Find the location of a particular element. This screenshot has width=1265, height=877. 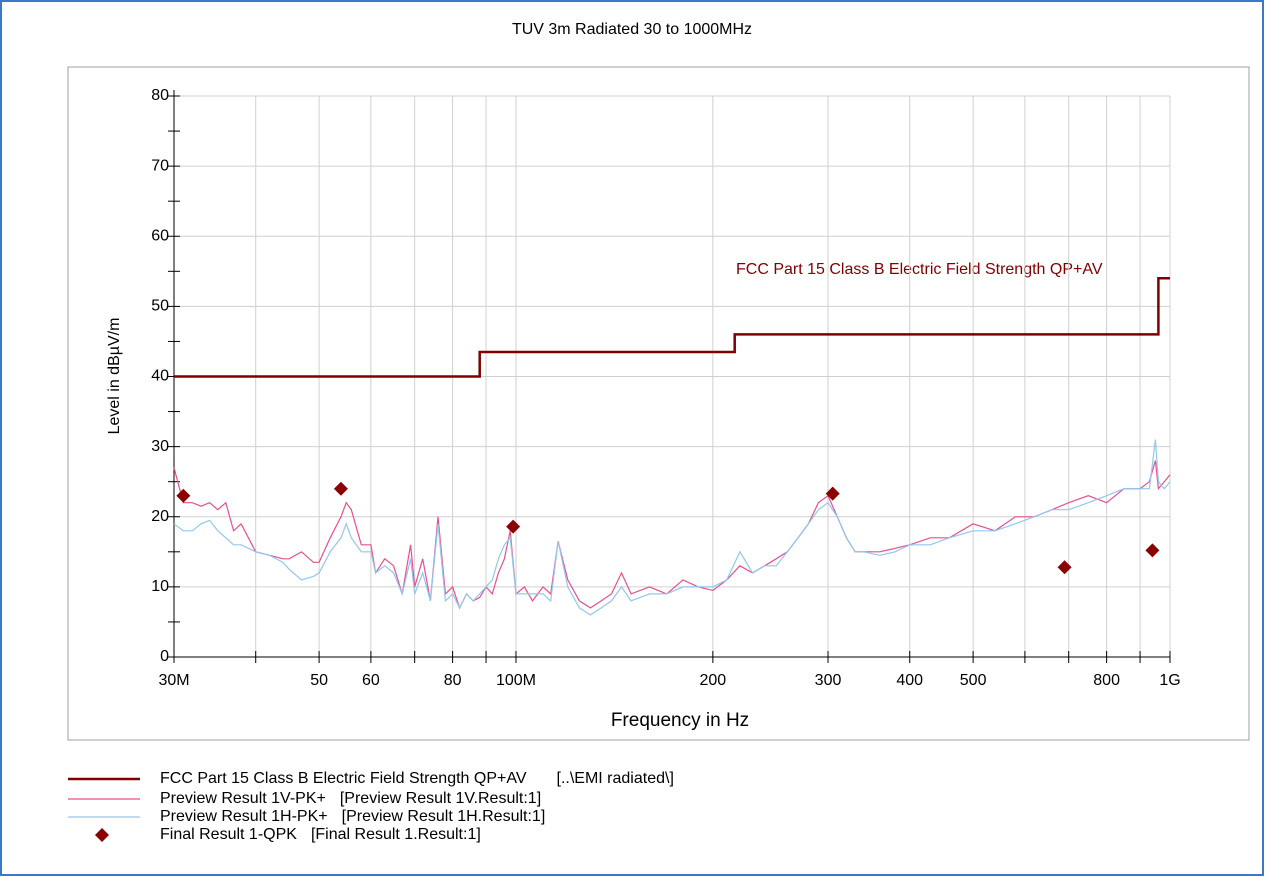

y-tick-label: 70 is located at coordinates (160, 165).